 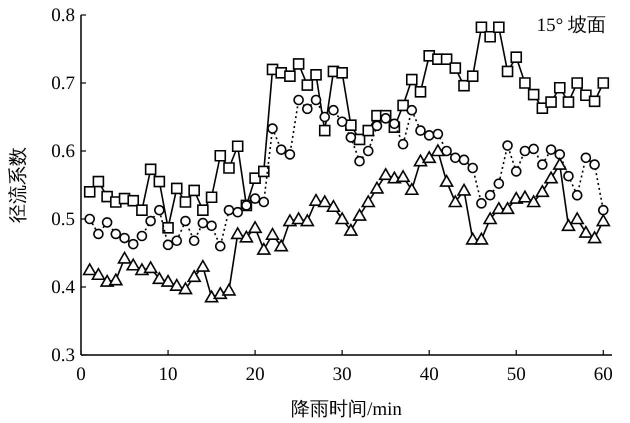 What do you see at coordinates (255, 374) in the screenshot?
I see `x-tick-label: 20` at bounding box center [255, 374].